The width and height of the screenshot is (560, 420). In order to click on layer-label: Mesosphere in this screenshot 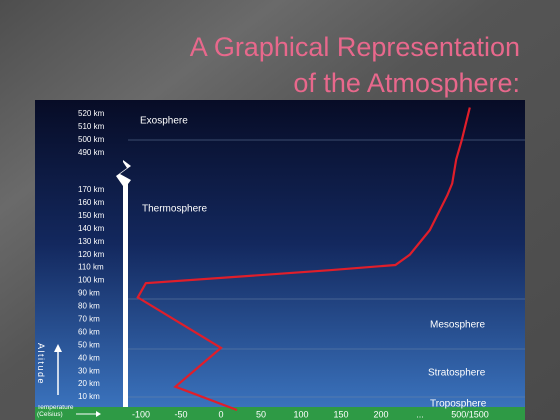, I will do `click(457, 325)`.